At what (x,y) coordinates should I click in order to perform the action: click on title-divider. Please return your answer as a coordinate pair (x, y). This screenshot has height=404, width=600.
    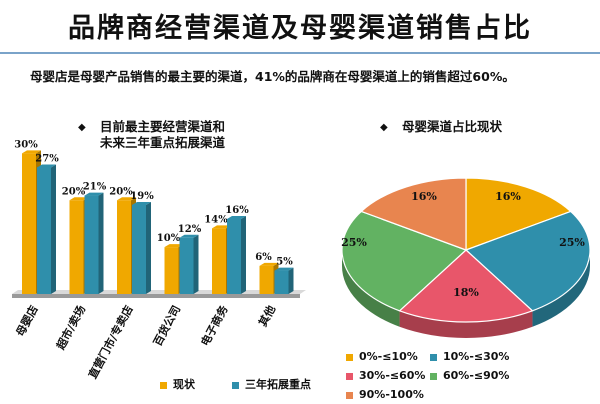
    Looking at the image, I should click on (300, 53).